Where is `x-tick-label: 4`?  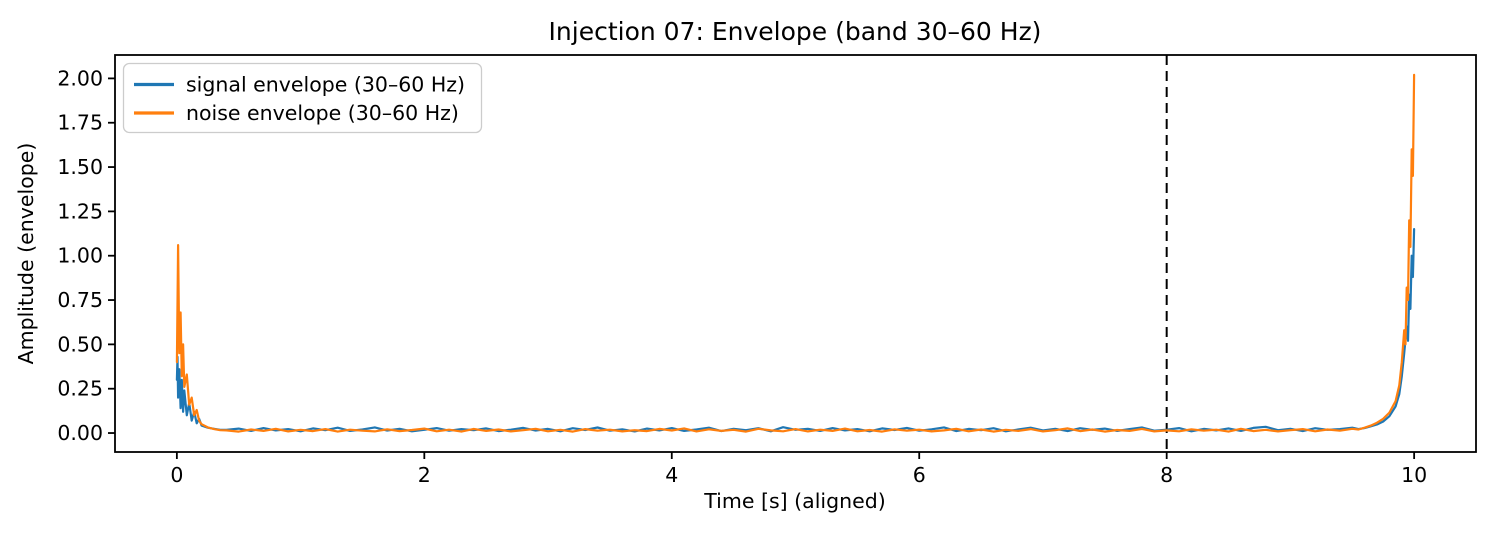
x-tick-label: 4 is located at coordinates (671, 475).